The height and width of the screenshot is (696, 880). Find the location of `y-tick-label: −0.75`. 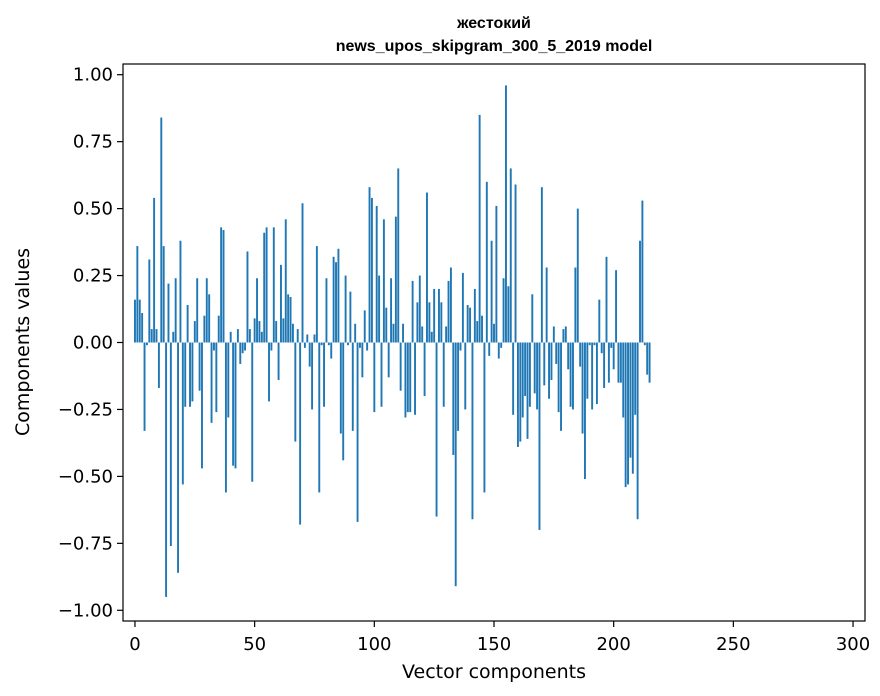

y-tick-label: −0.75 is located at coordinates (85, 543).